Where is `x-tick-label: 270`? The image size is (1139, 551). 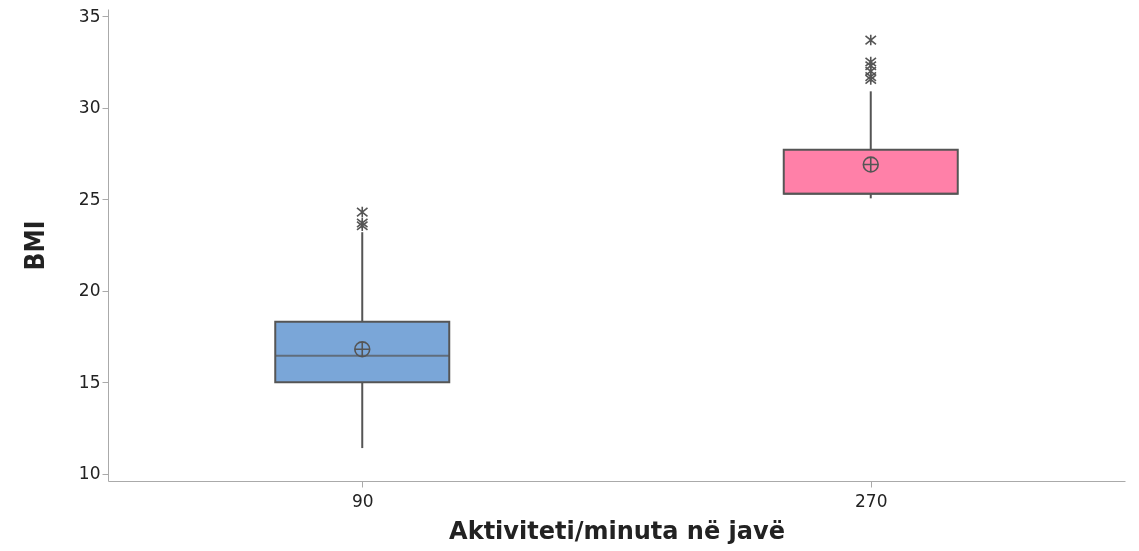
x-tick-label: 270 is located at coordinates (871, 500).